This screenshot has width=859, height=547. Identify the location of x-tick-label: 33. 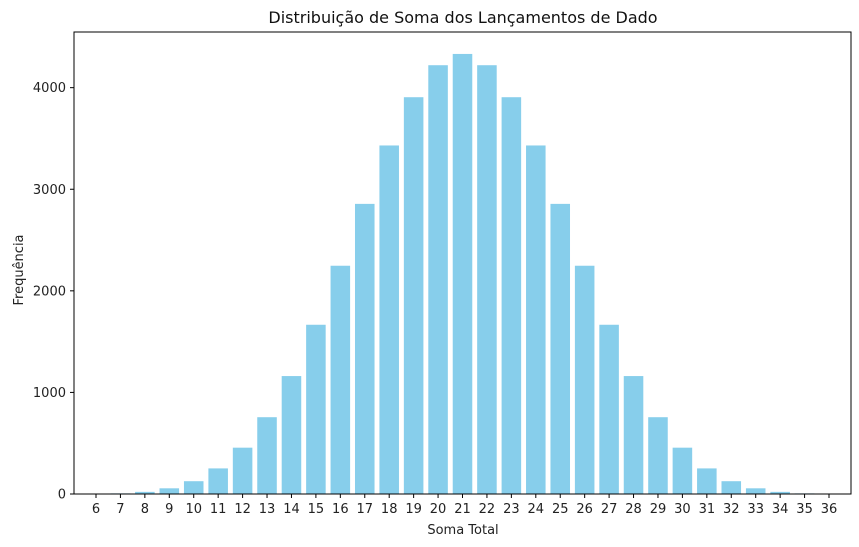
(755, 509).